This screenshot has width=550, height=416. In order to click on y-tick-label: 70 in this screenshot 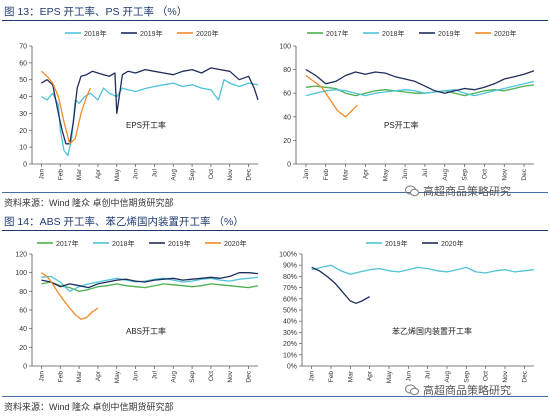, I will do `click(23, 47)`.